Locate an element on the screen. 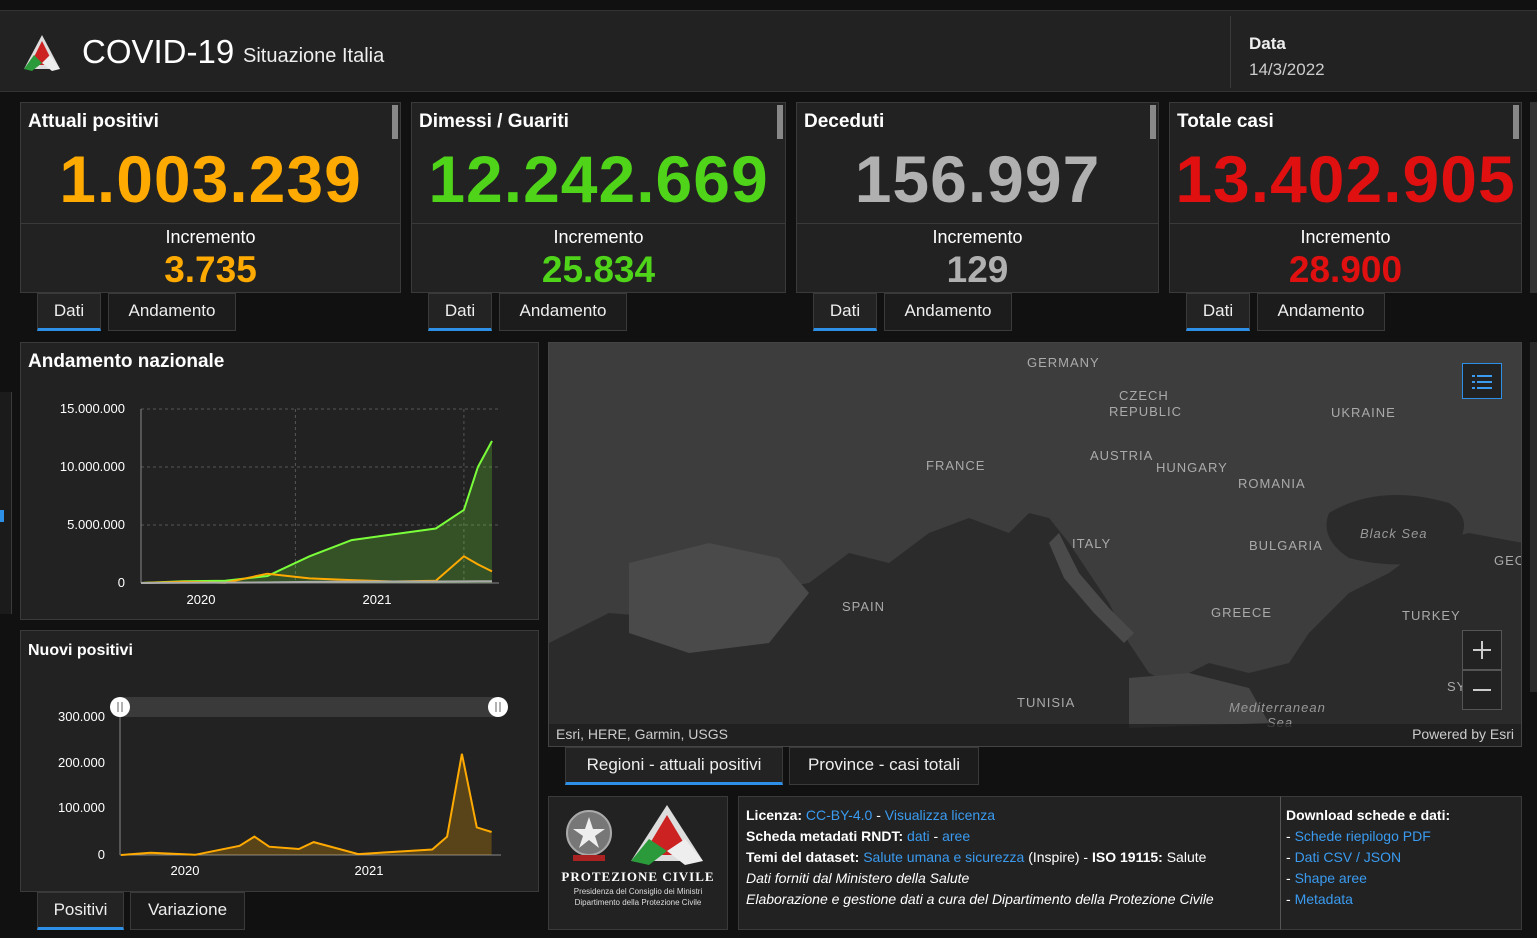 The height and width of the screenshot is (938, 1537). licenza-label: Licenza: is located at coordinates (774, 815).